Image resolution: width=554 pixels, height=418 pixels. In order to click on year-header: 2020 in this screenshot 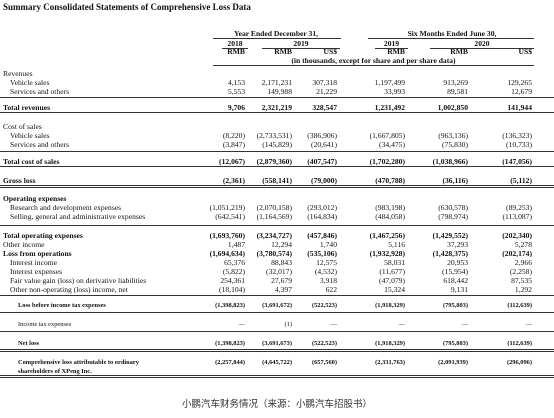, I will do `click(482, 43)`.